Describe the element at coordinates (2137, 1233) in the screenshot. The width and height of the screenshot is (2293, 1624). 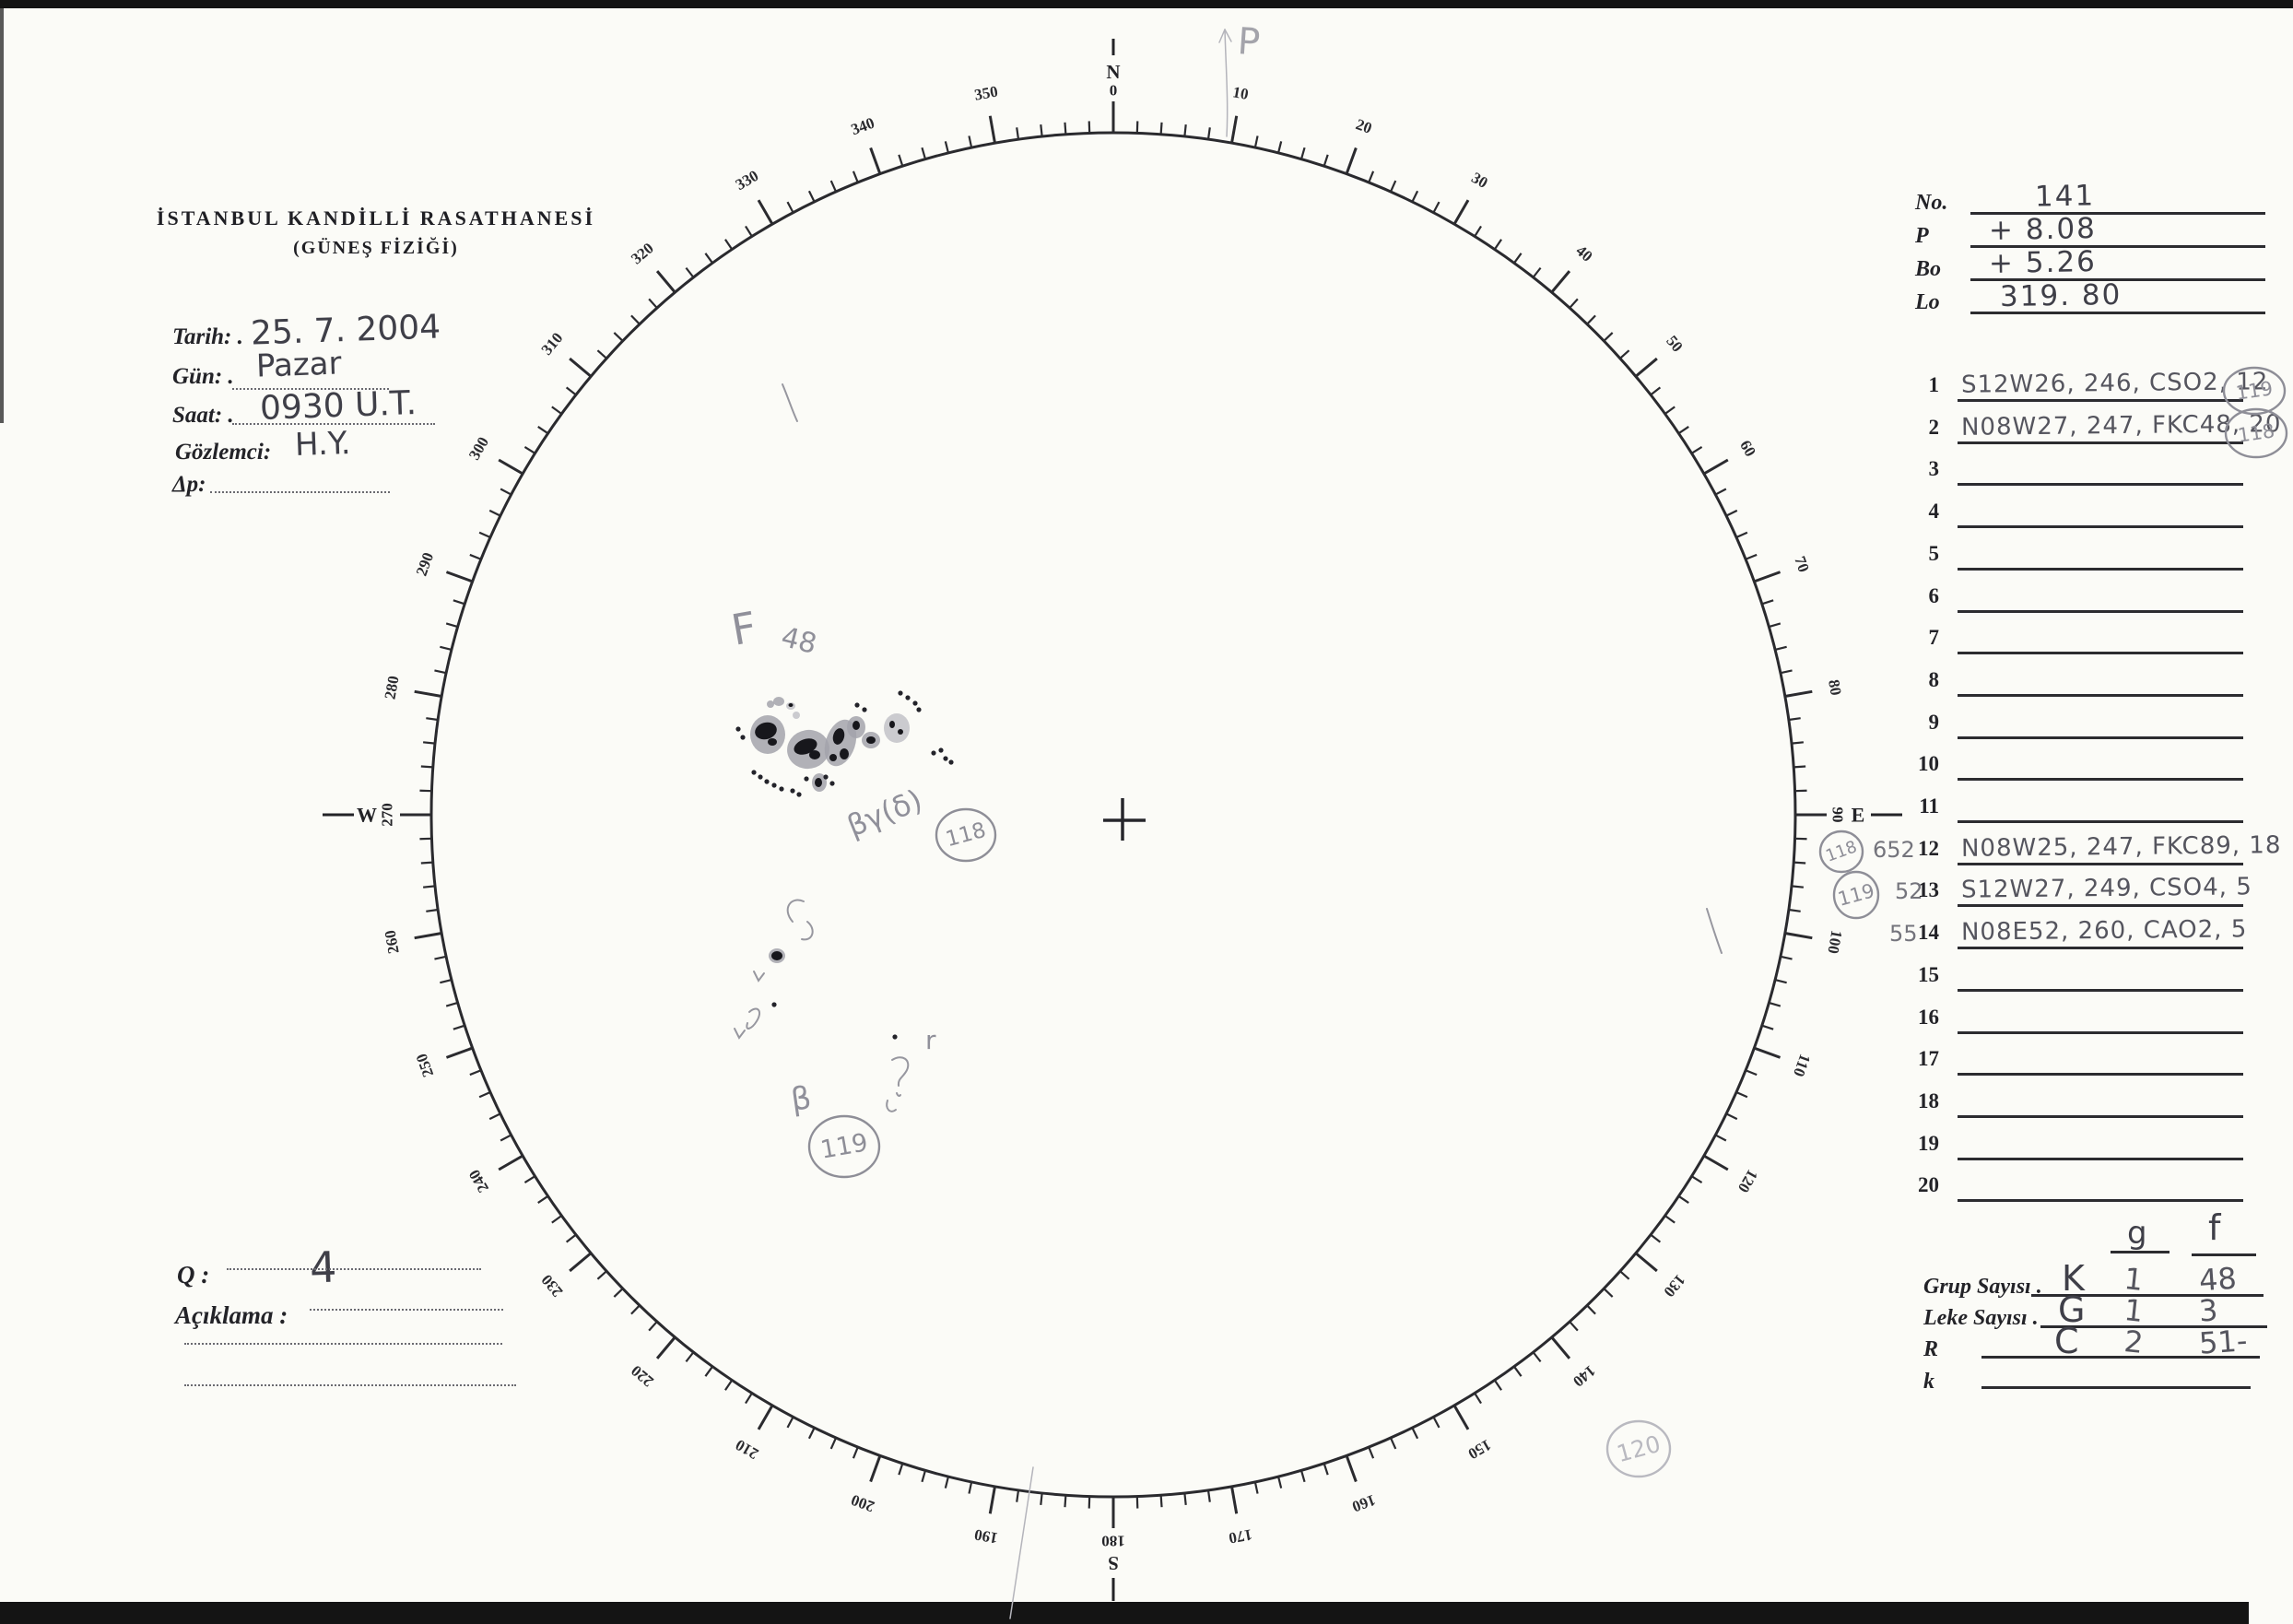
I see `summary-col-header-g: g` at that location.